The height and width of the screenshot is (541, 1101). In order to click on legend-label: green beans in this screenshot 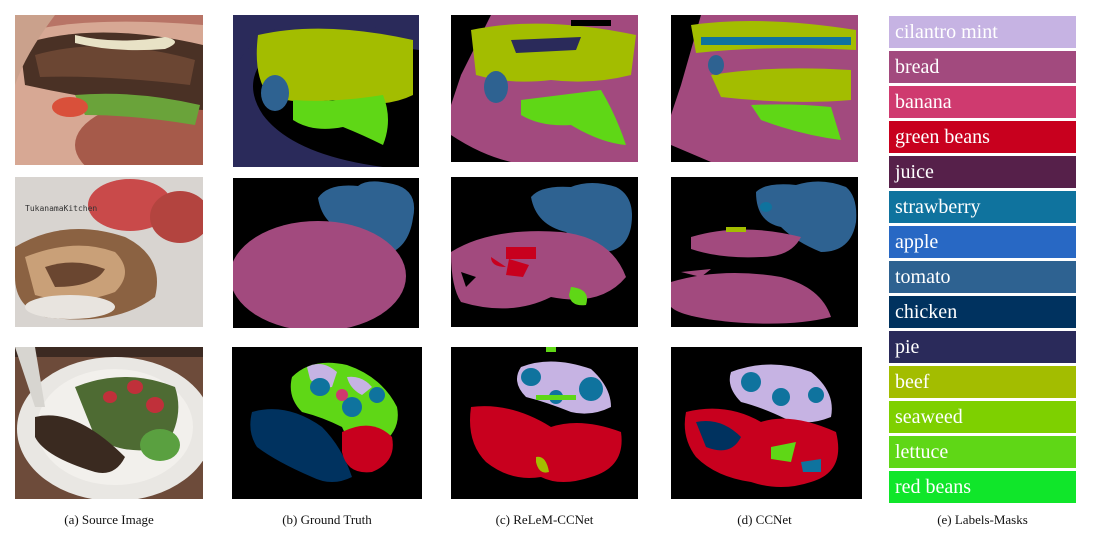, I will do `click(942, 137)`.